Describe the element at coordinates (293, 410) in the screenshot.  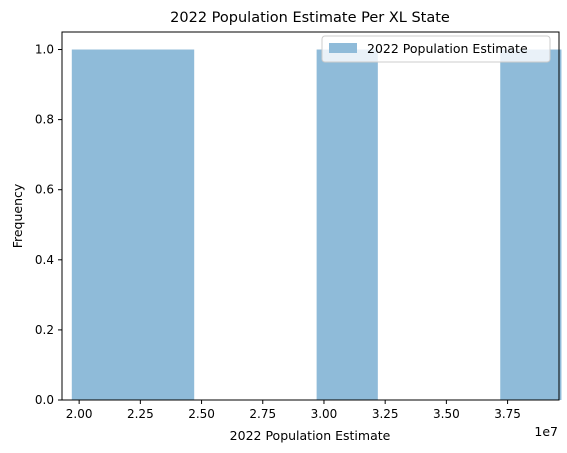
I see `x-ticks: 2.00 2.25 2.50 2.75 3.00 3.25 3.50 3.75` at that location.